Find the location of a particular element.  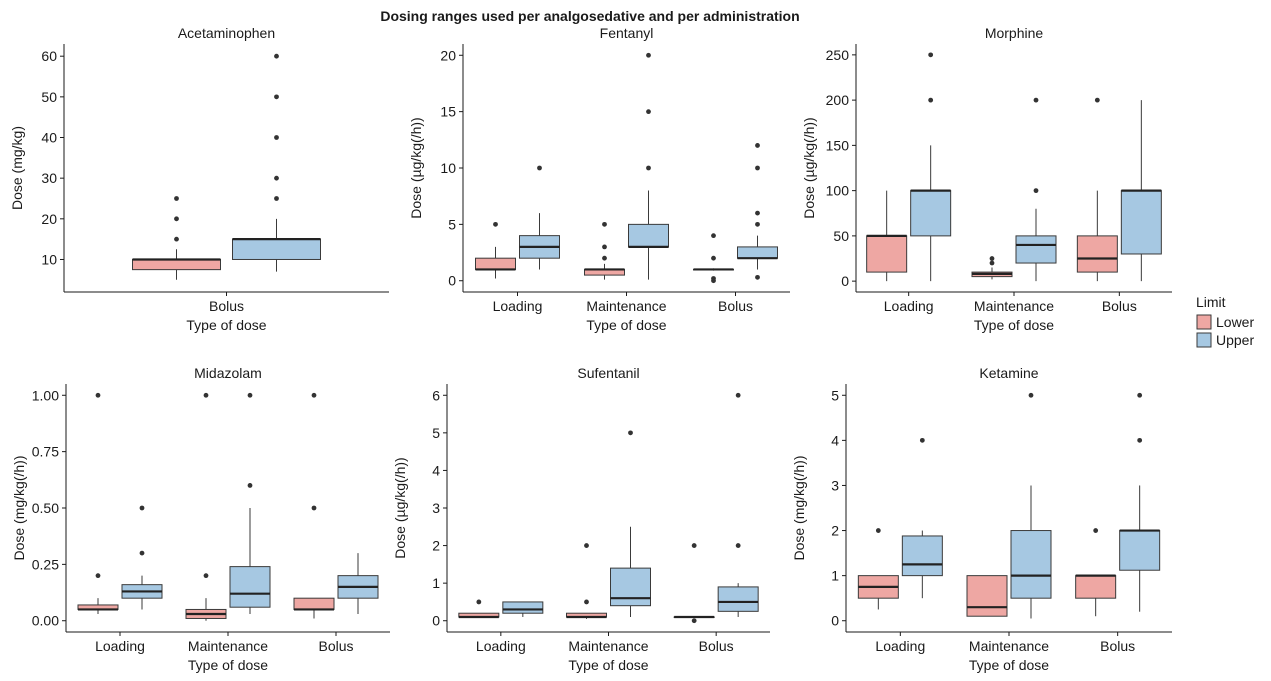

panel-title: Sufentanil is located at coordinates (608, 373).